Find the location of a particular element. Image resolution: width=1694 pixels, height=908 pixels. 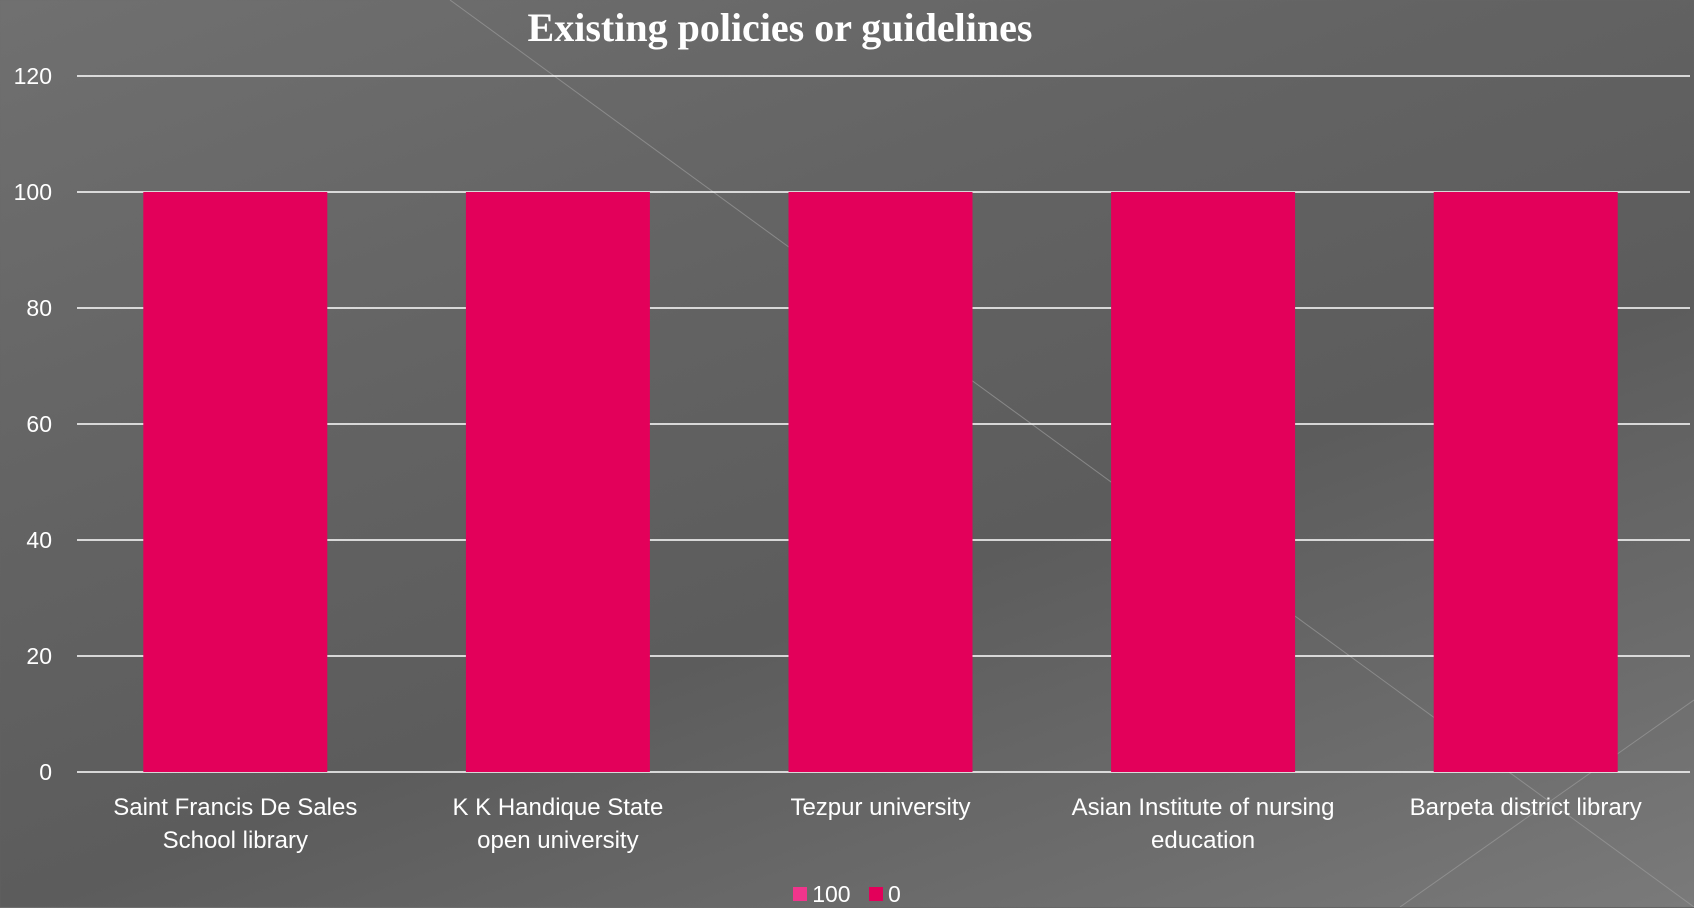

y-tick-label: 0 is located at coordinates (45, 772).